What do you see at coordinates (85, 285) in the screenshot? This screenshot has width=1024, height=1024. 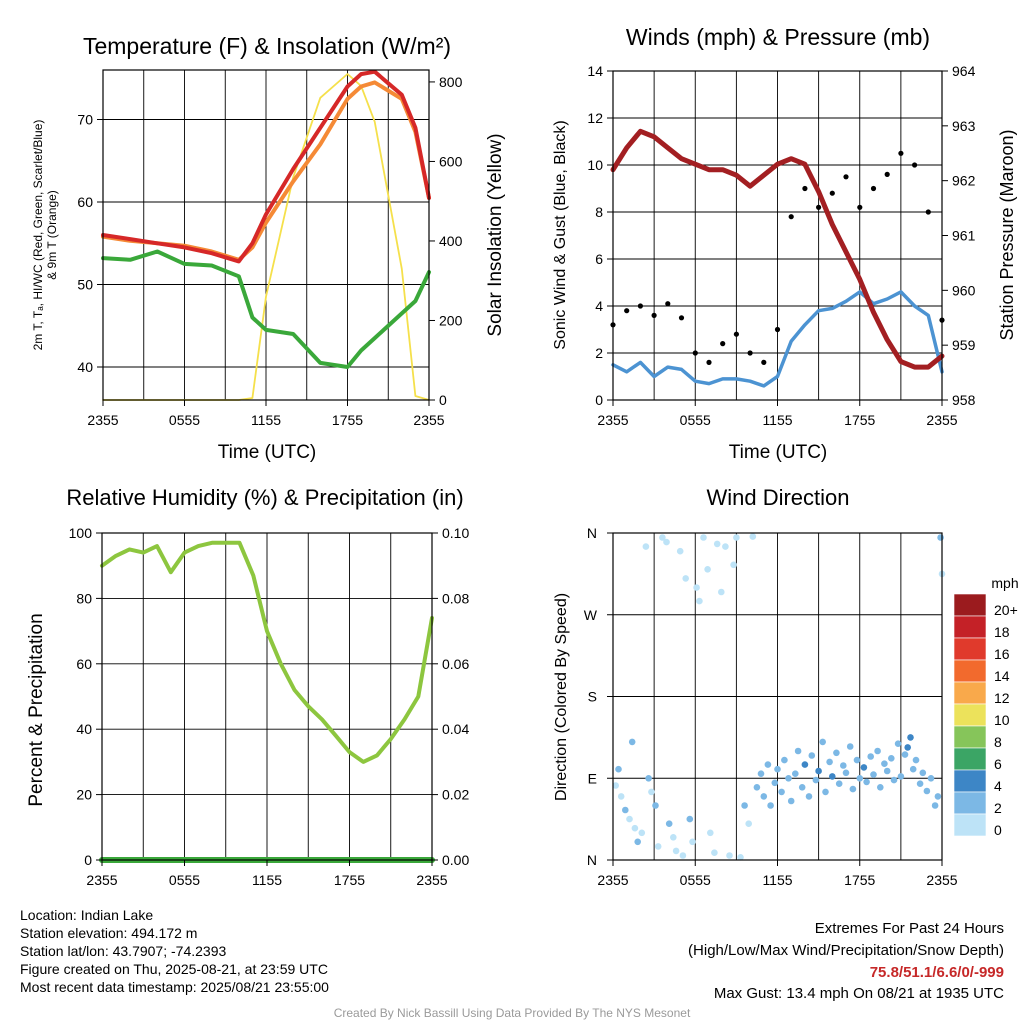 I see `y-tick-label: 50` at bounding box center [85, 285].